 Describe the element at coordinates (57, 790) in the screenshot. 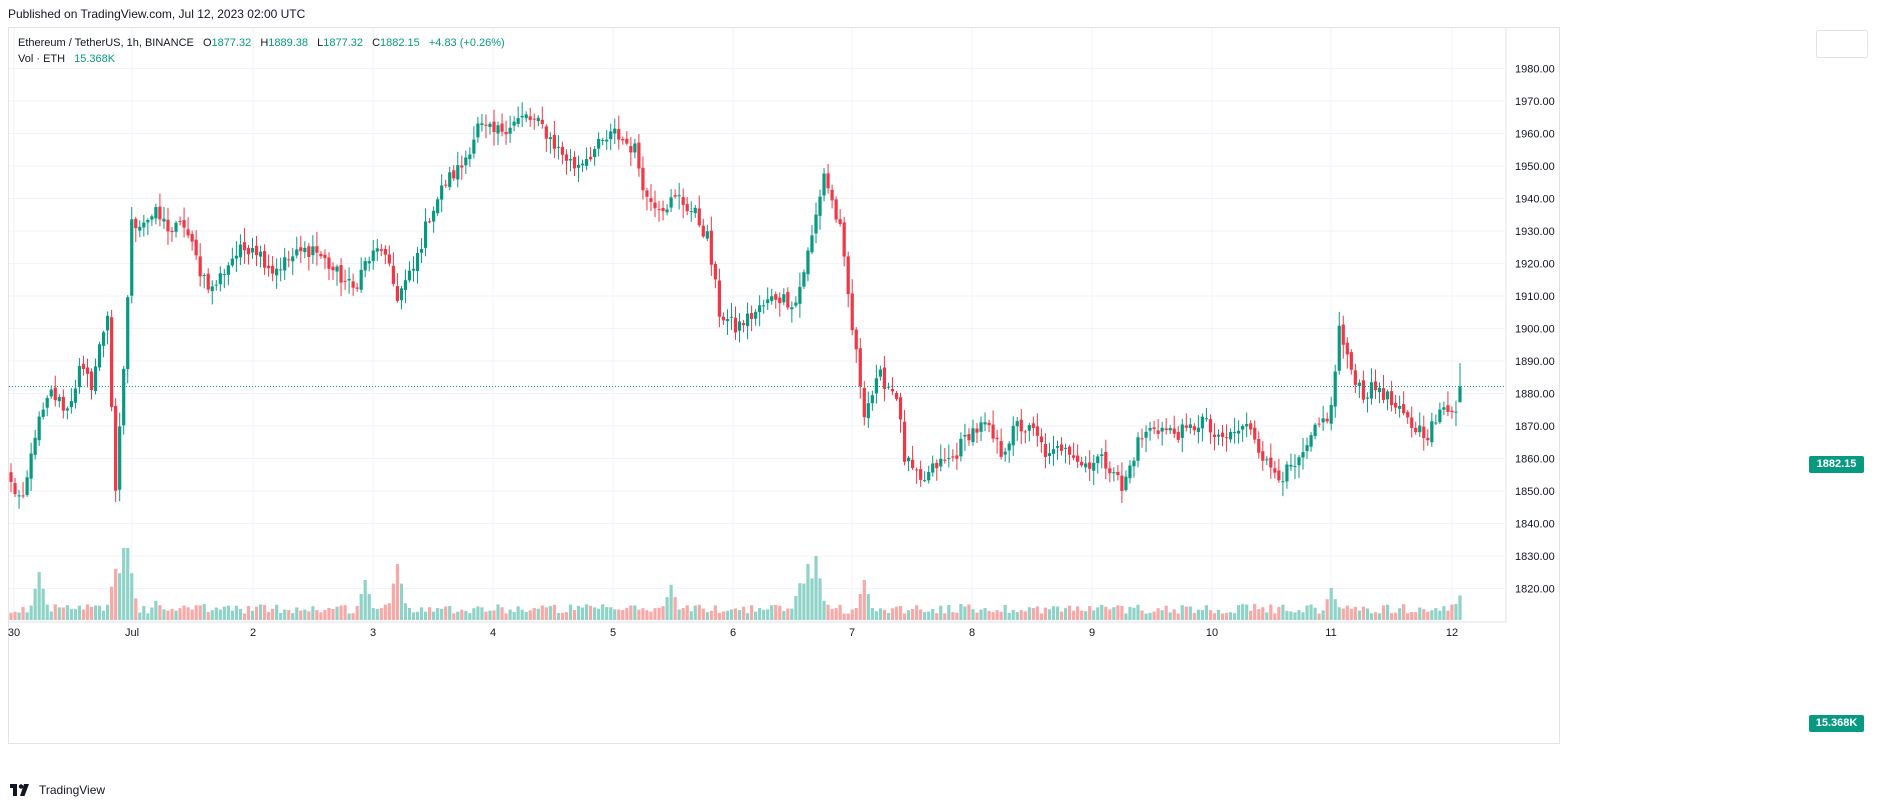

I see `footer-brand: TradingView` at that location.